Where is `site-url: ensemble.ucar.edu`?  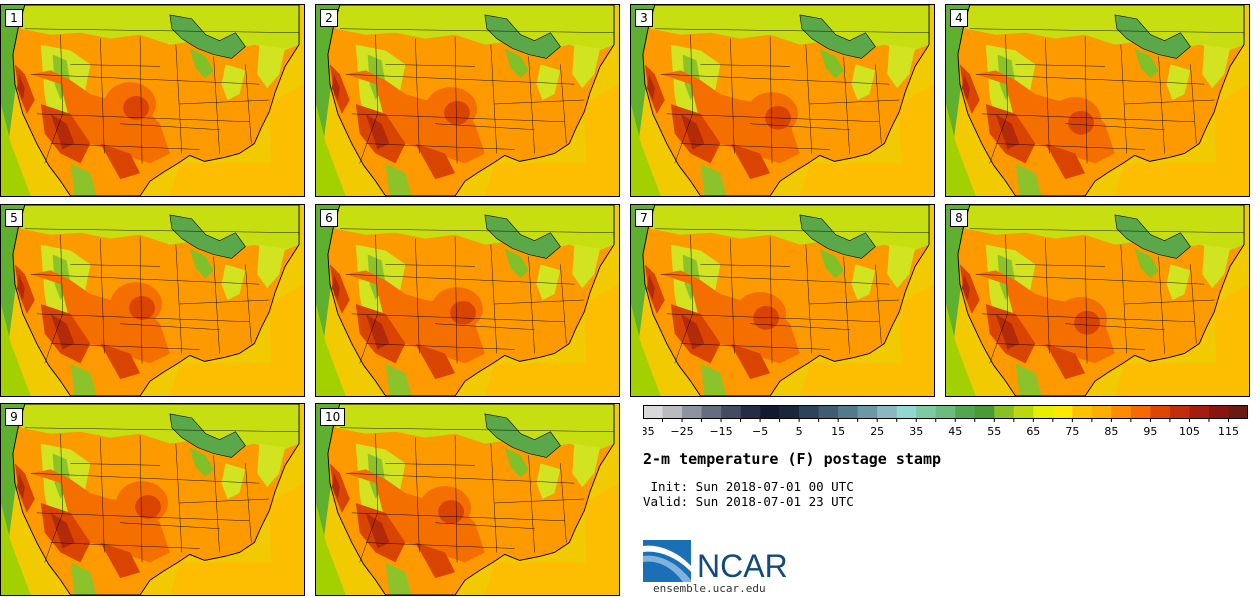 site-url: ensemble.ucar.edu is located at coordinates (709, 588).